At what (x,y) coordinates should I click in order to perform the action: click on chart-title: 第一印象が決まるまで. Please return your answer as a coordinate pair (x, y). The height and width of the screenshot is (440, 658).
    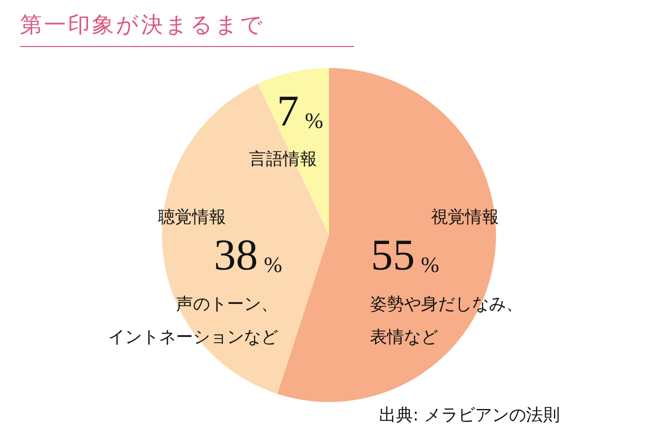
    Looking at the image, I should click on (187, 28).